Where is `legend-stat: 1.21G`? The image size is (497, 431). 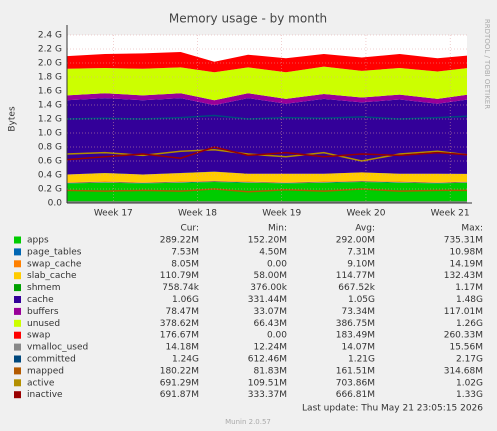
legend-stat: 1.21G is located at coordinates (361, 360).